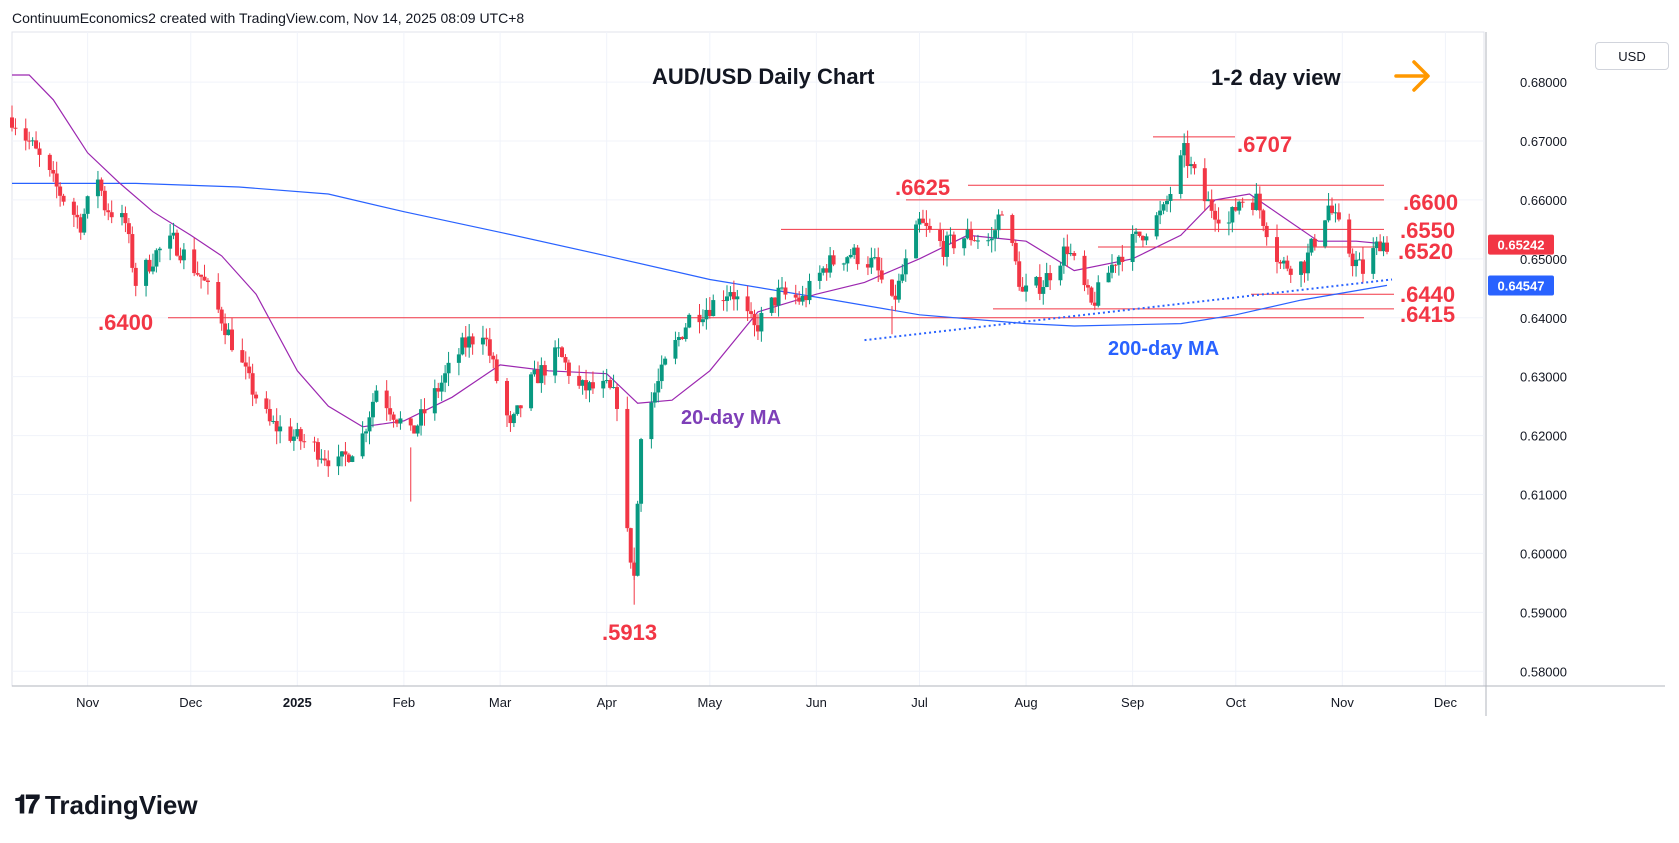 Image resolution: width=1679 pixels, height=843 pixels. What do you see at coordinates (1128, 310) in the screenshot?
I see `trendline` at bounding box center [1128, 310].